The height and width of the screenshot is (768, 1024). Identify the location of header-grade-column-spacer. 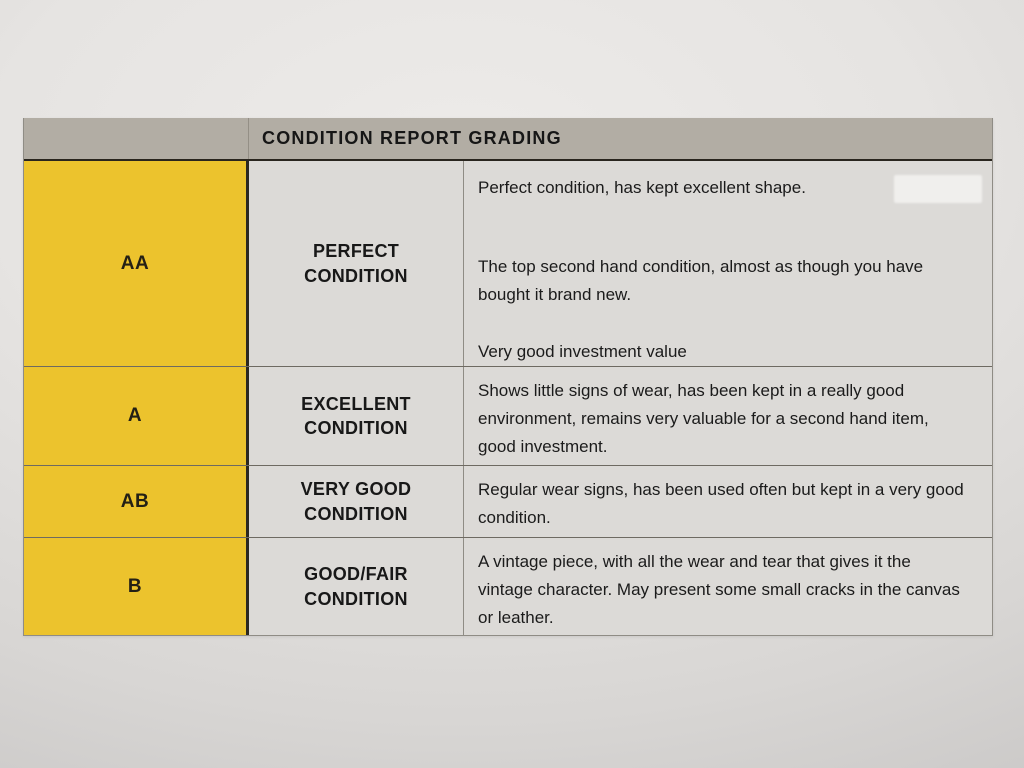
(136, 138).